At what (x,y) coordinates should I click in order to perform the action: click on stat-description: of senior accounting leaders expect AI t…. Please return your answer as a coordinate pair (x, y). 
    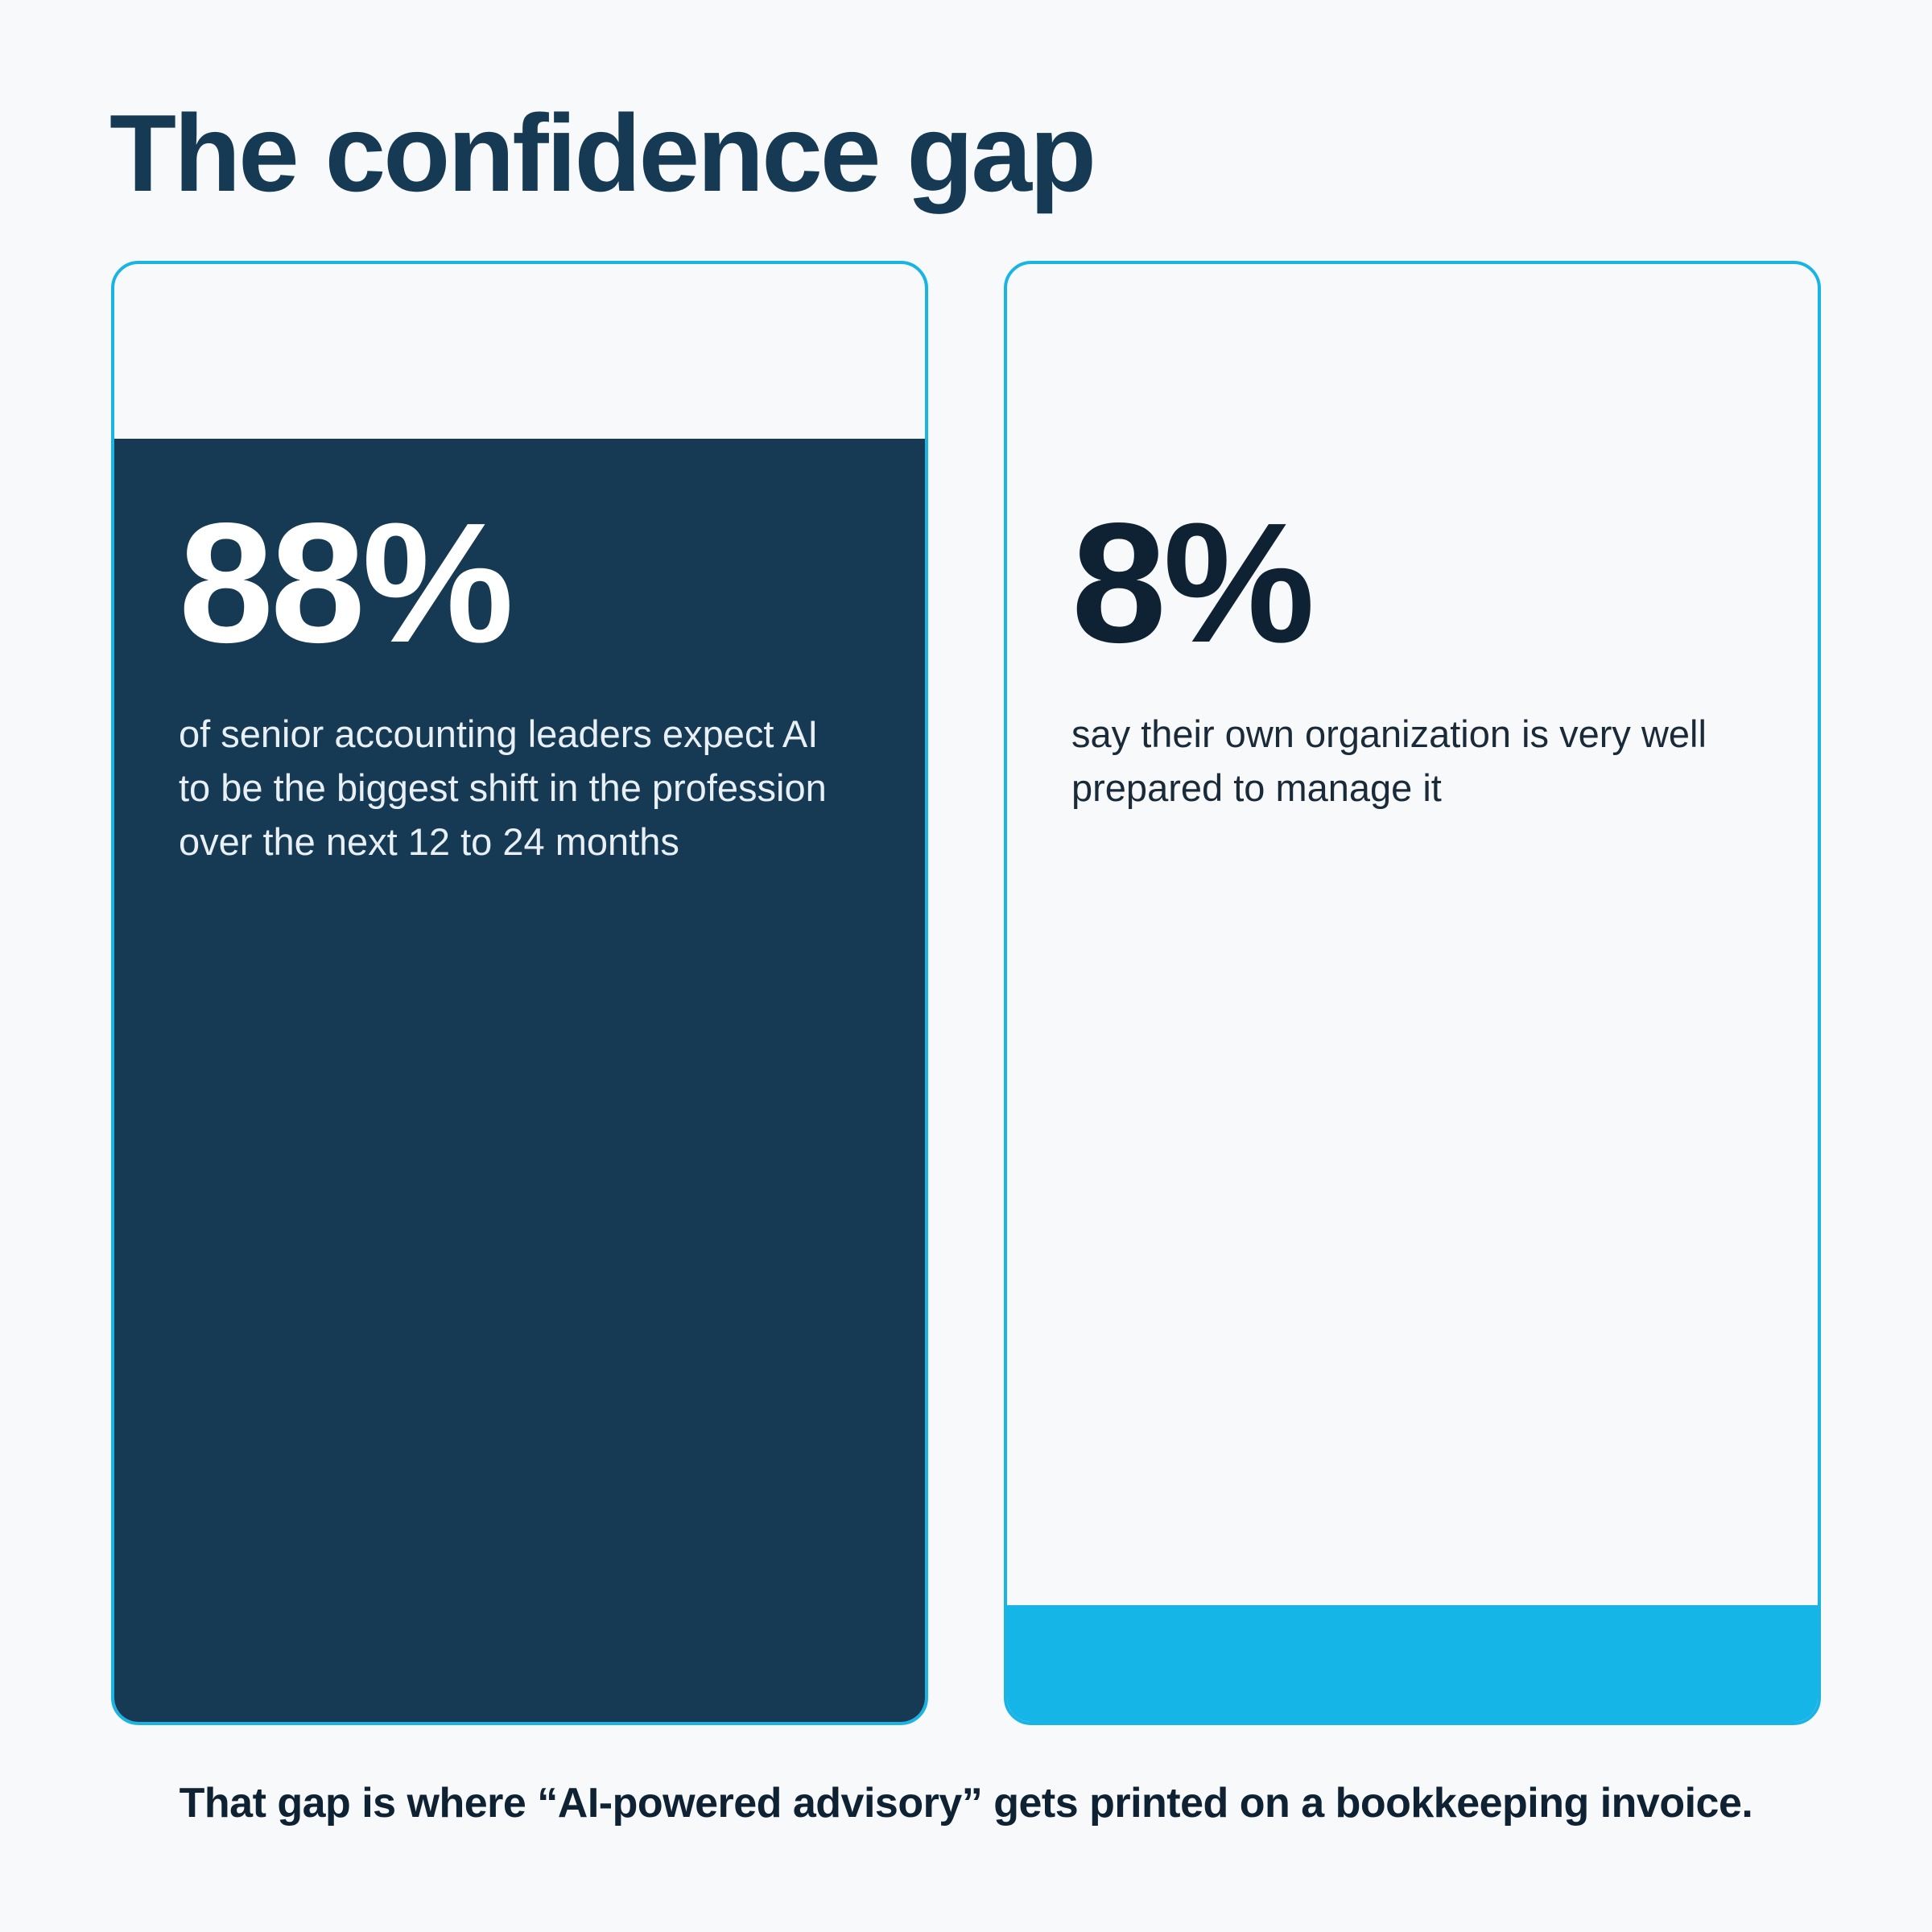
    Looking at the image, I should click on (503, 787).